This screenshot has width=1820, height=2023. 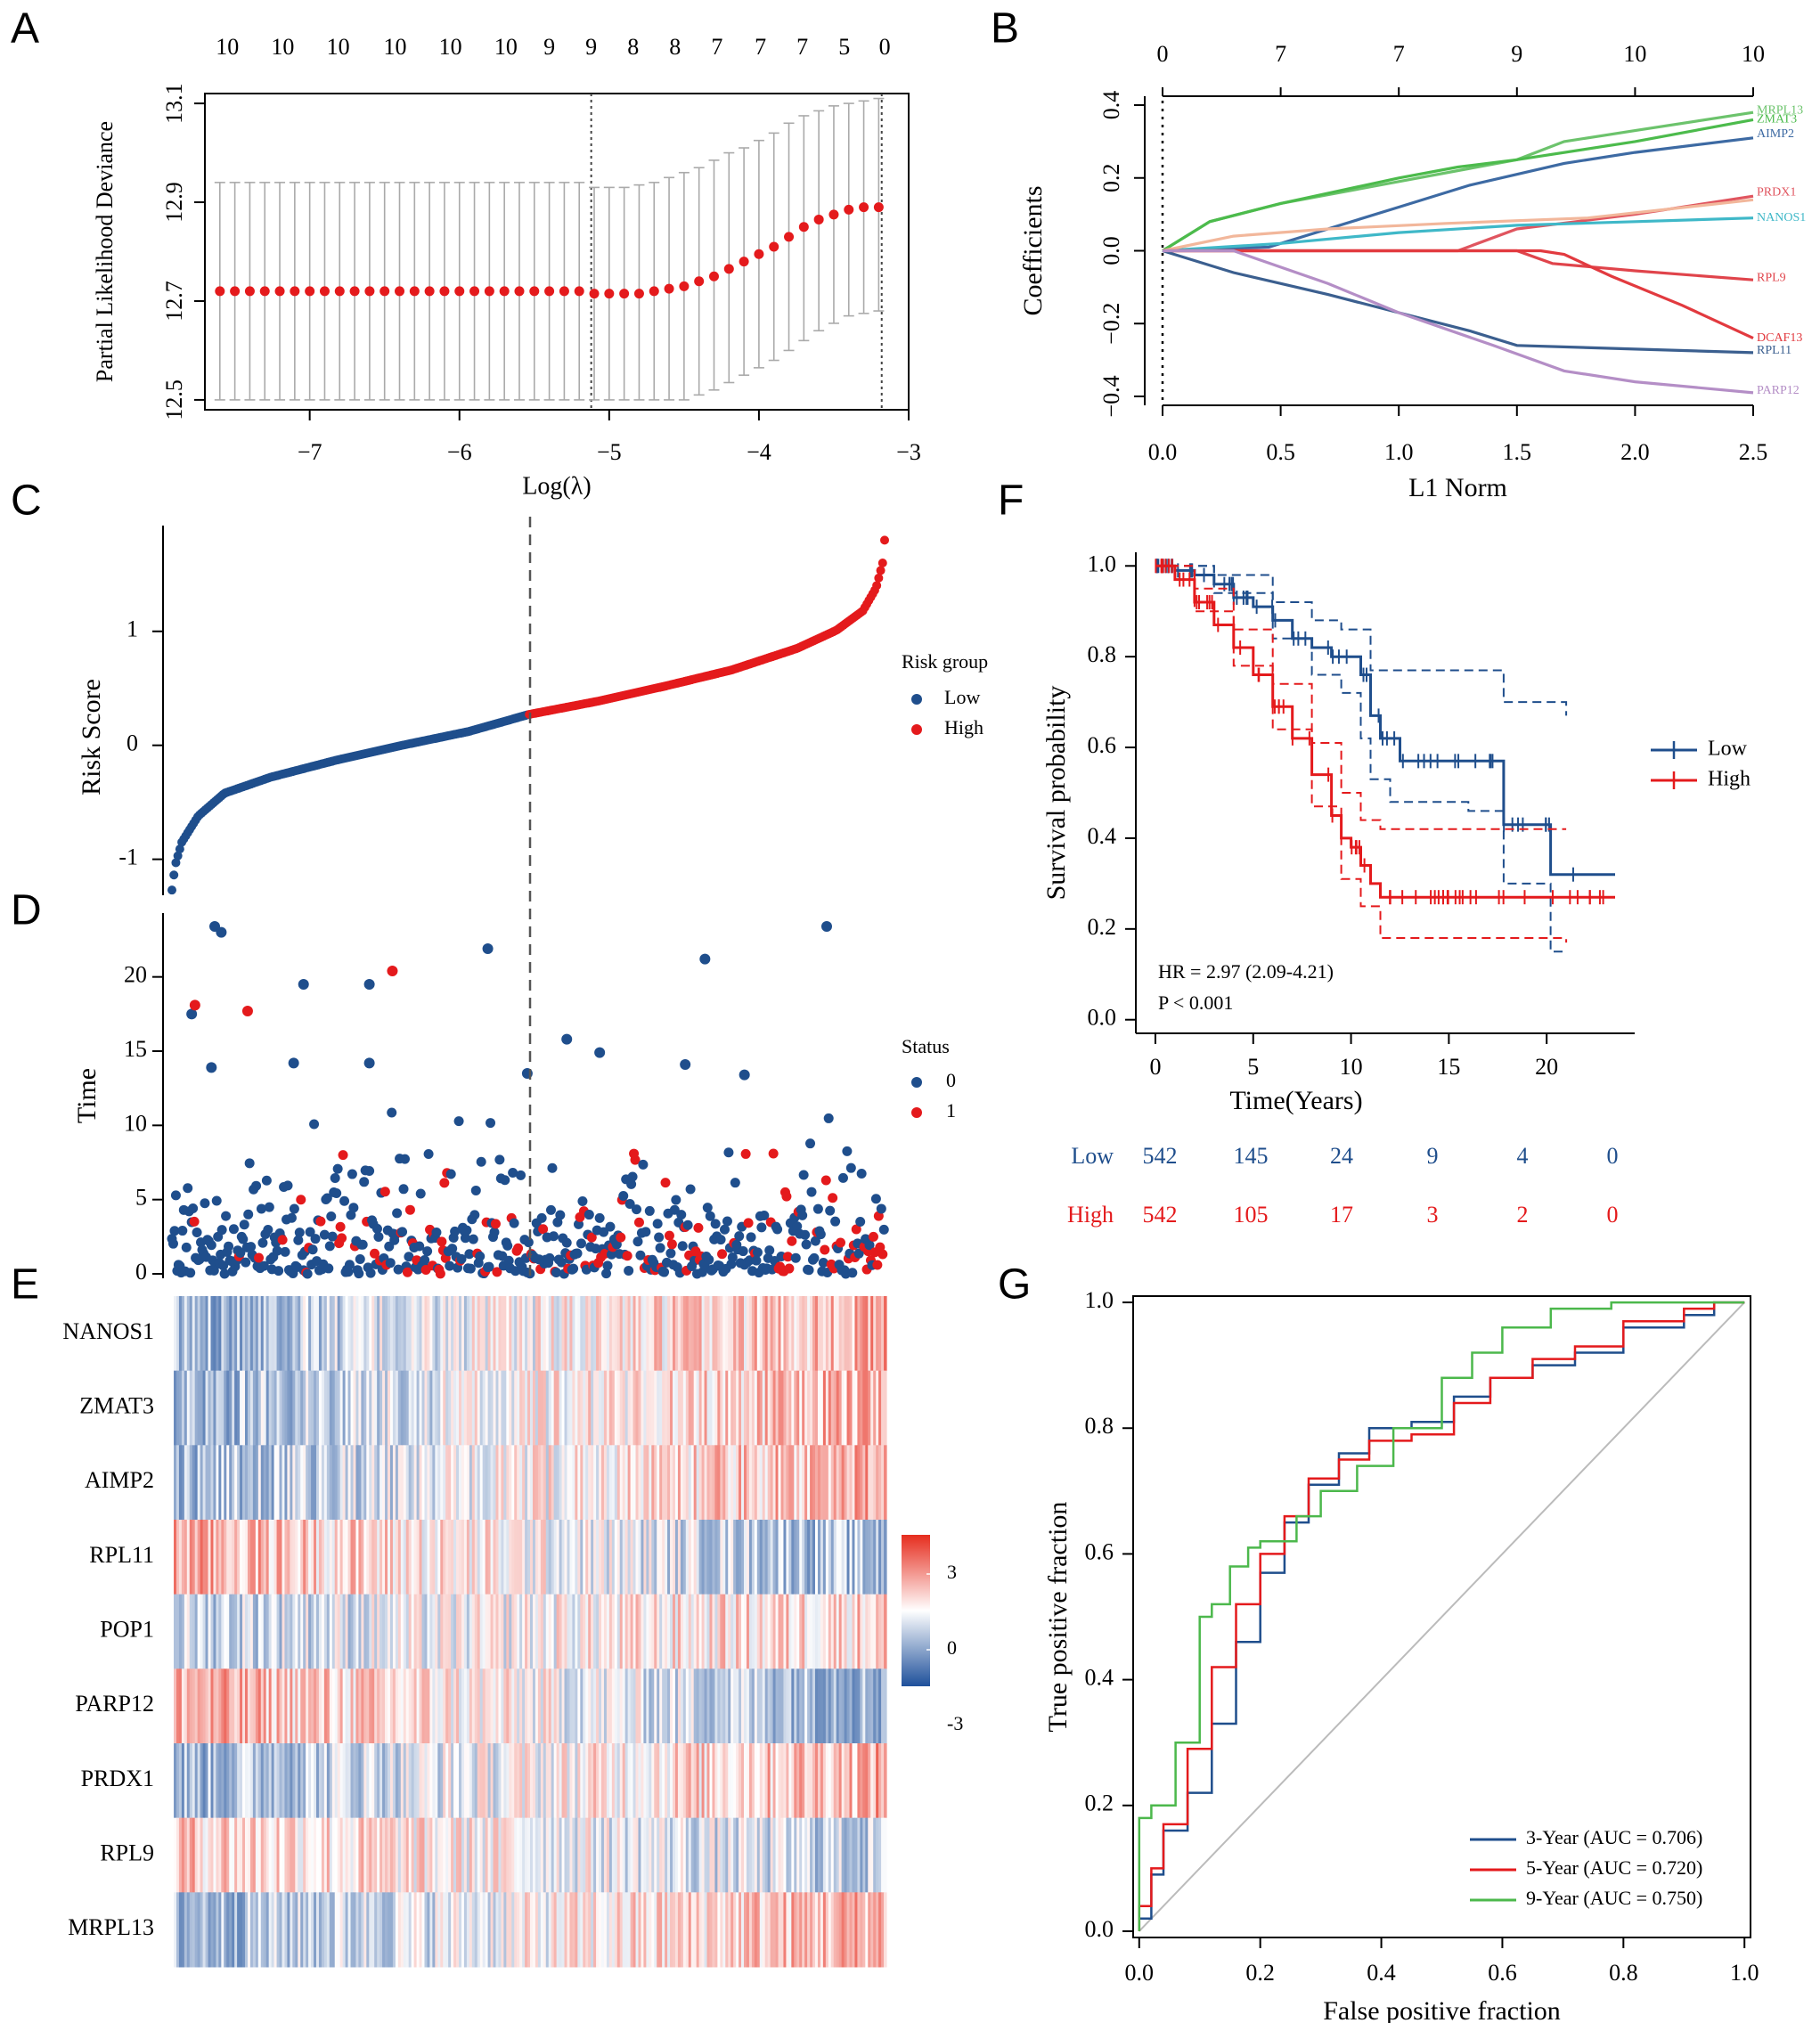 What do you see at coordinates (1099, 1551) in the screenshot?
I see `y-tick-label-g: 0.6` at bounding box center [1099, 1551].